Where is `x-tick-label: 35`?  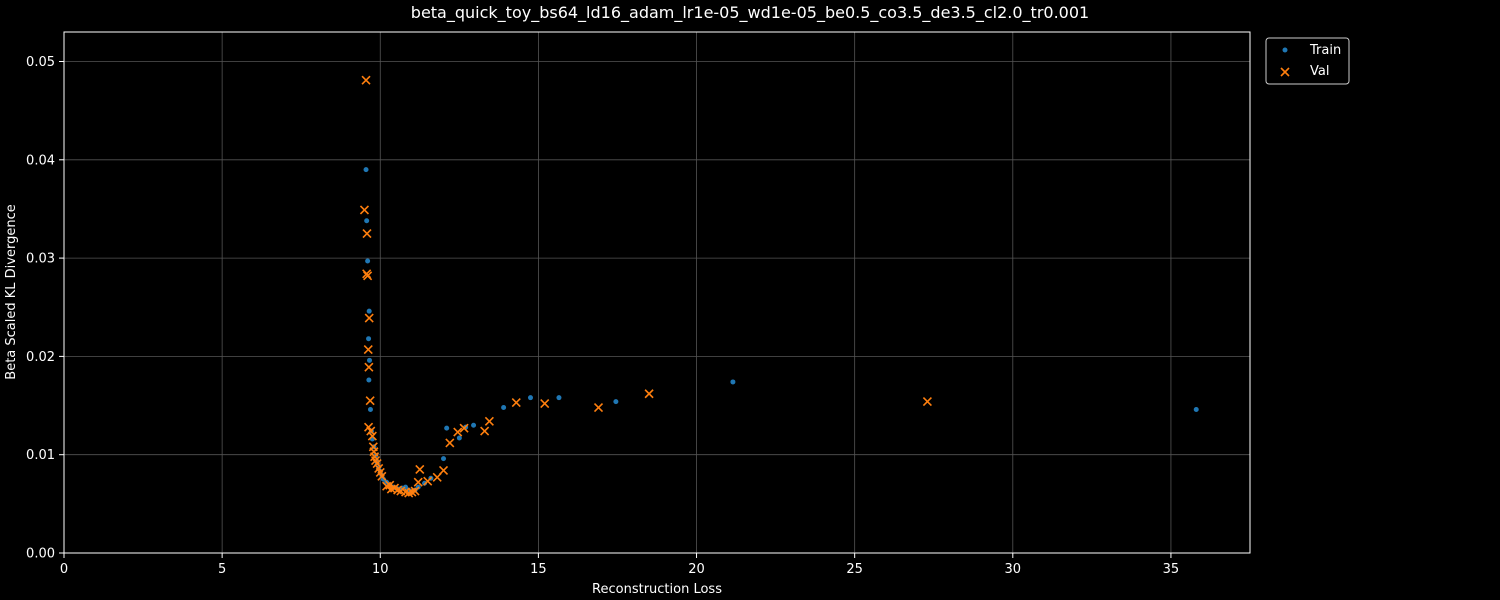
x-tick-label: 35 is located at coordinates (1171, 569).